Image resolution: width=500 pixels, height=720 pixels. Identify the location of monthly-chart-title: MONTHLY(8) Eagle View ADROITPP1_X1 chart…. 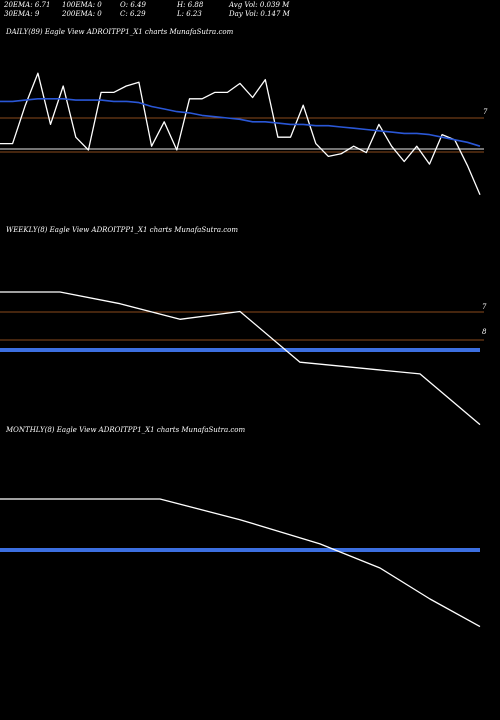
(126, 430).